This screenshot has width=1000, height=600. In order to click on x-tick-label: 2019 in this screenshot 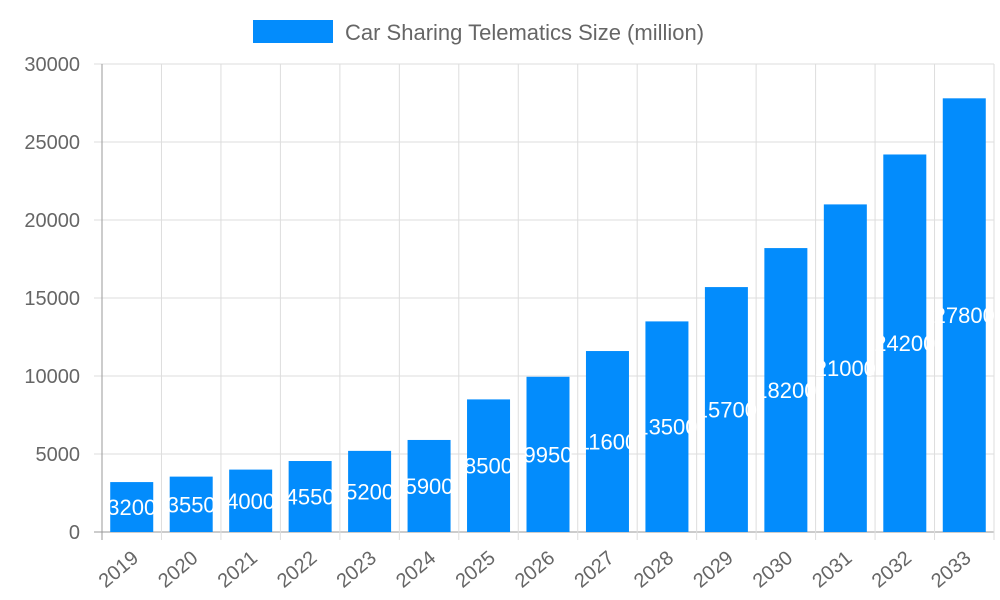, I will do `click(119, 569)`.